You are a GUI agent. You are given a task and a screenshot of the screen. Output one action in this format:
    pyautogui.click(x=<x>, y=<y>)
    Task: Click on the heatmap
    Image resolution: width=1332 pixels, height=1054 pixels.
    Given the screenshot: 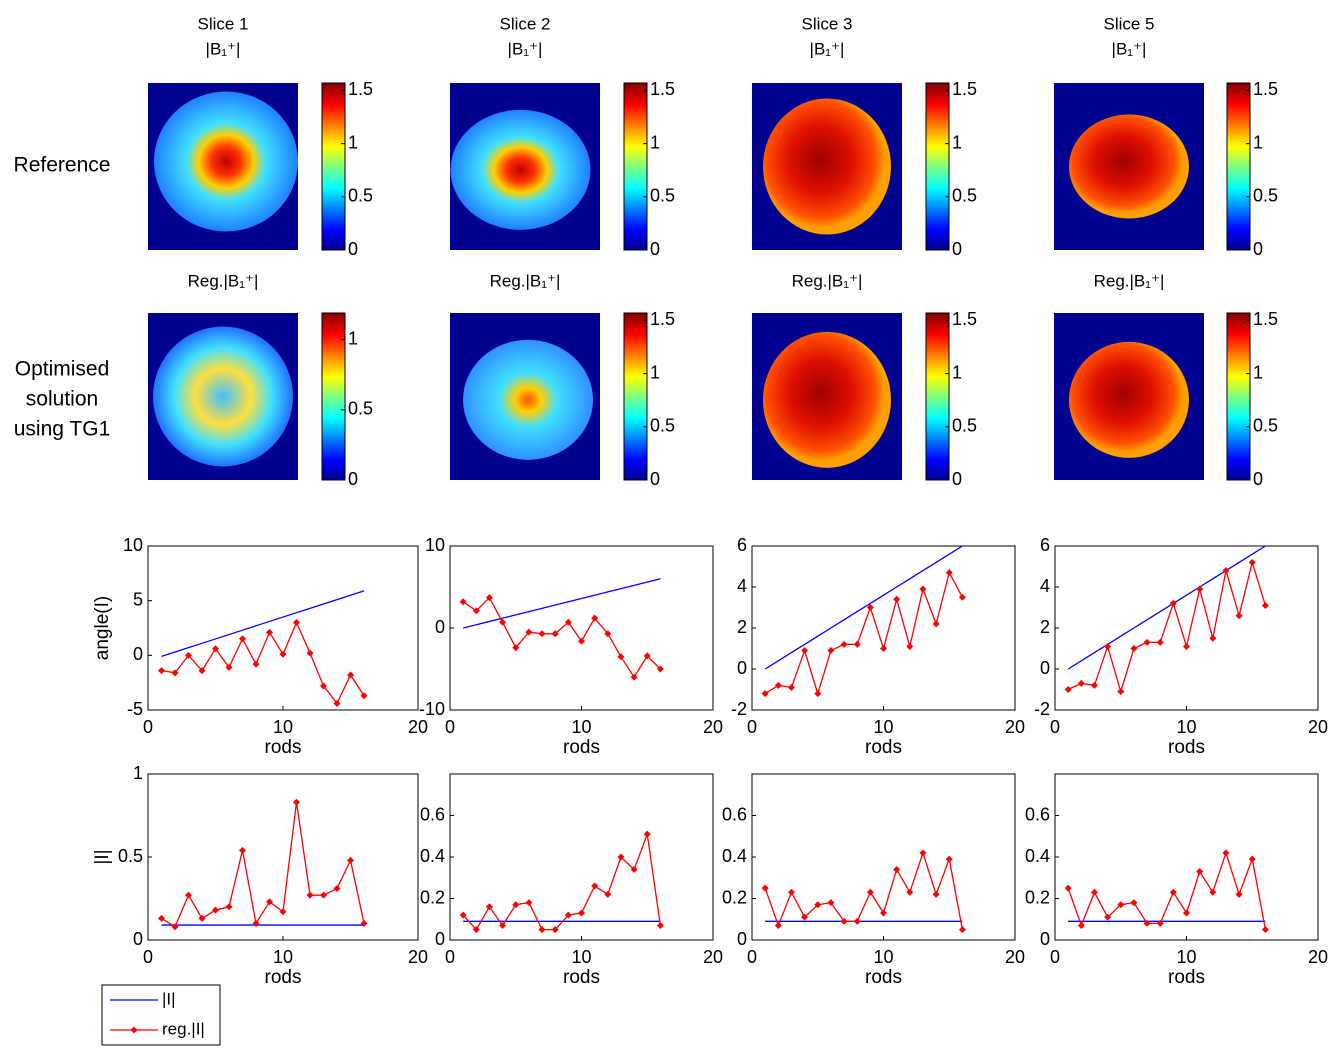 What is the action you would take?
    pyautogui.click(x=1129, y=166)
    